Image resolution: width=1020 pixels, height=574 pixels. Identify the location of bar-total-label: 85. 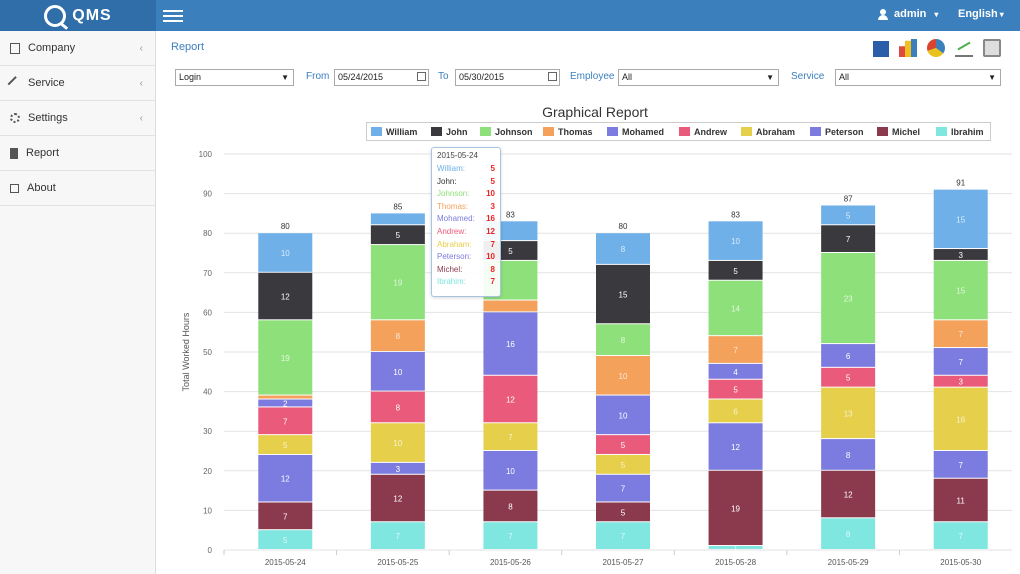
(397, 206).